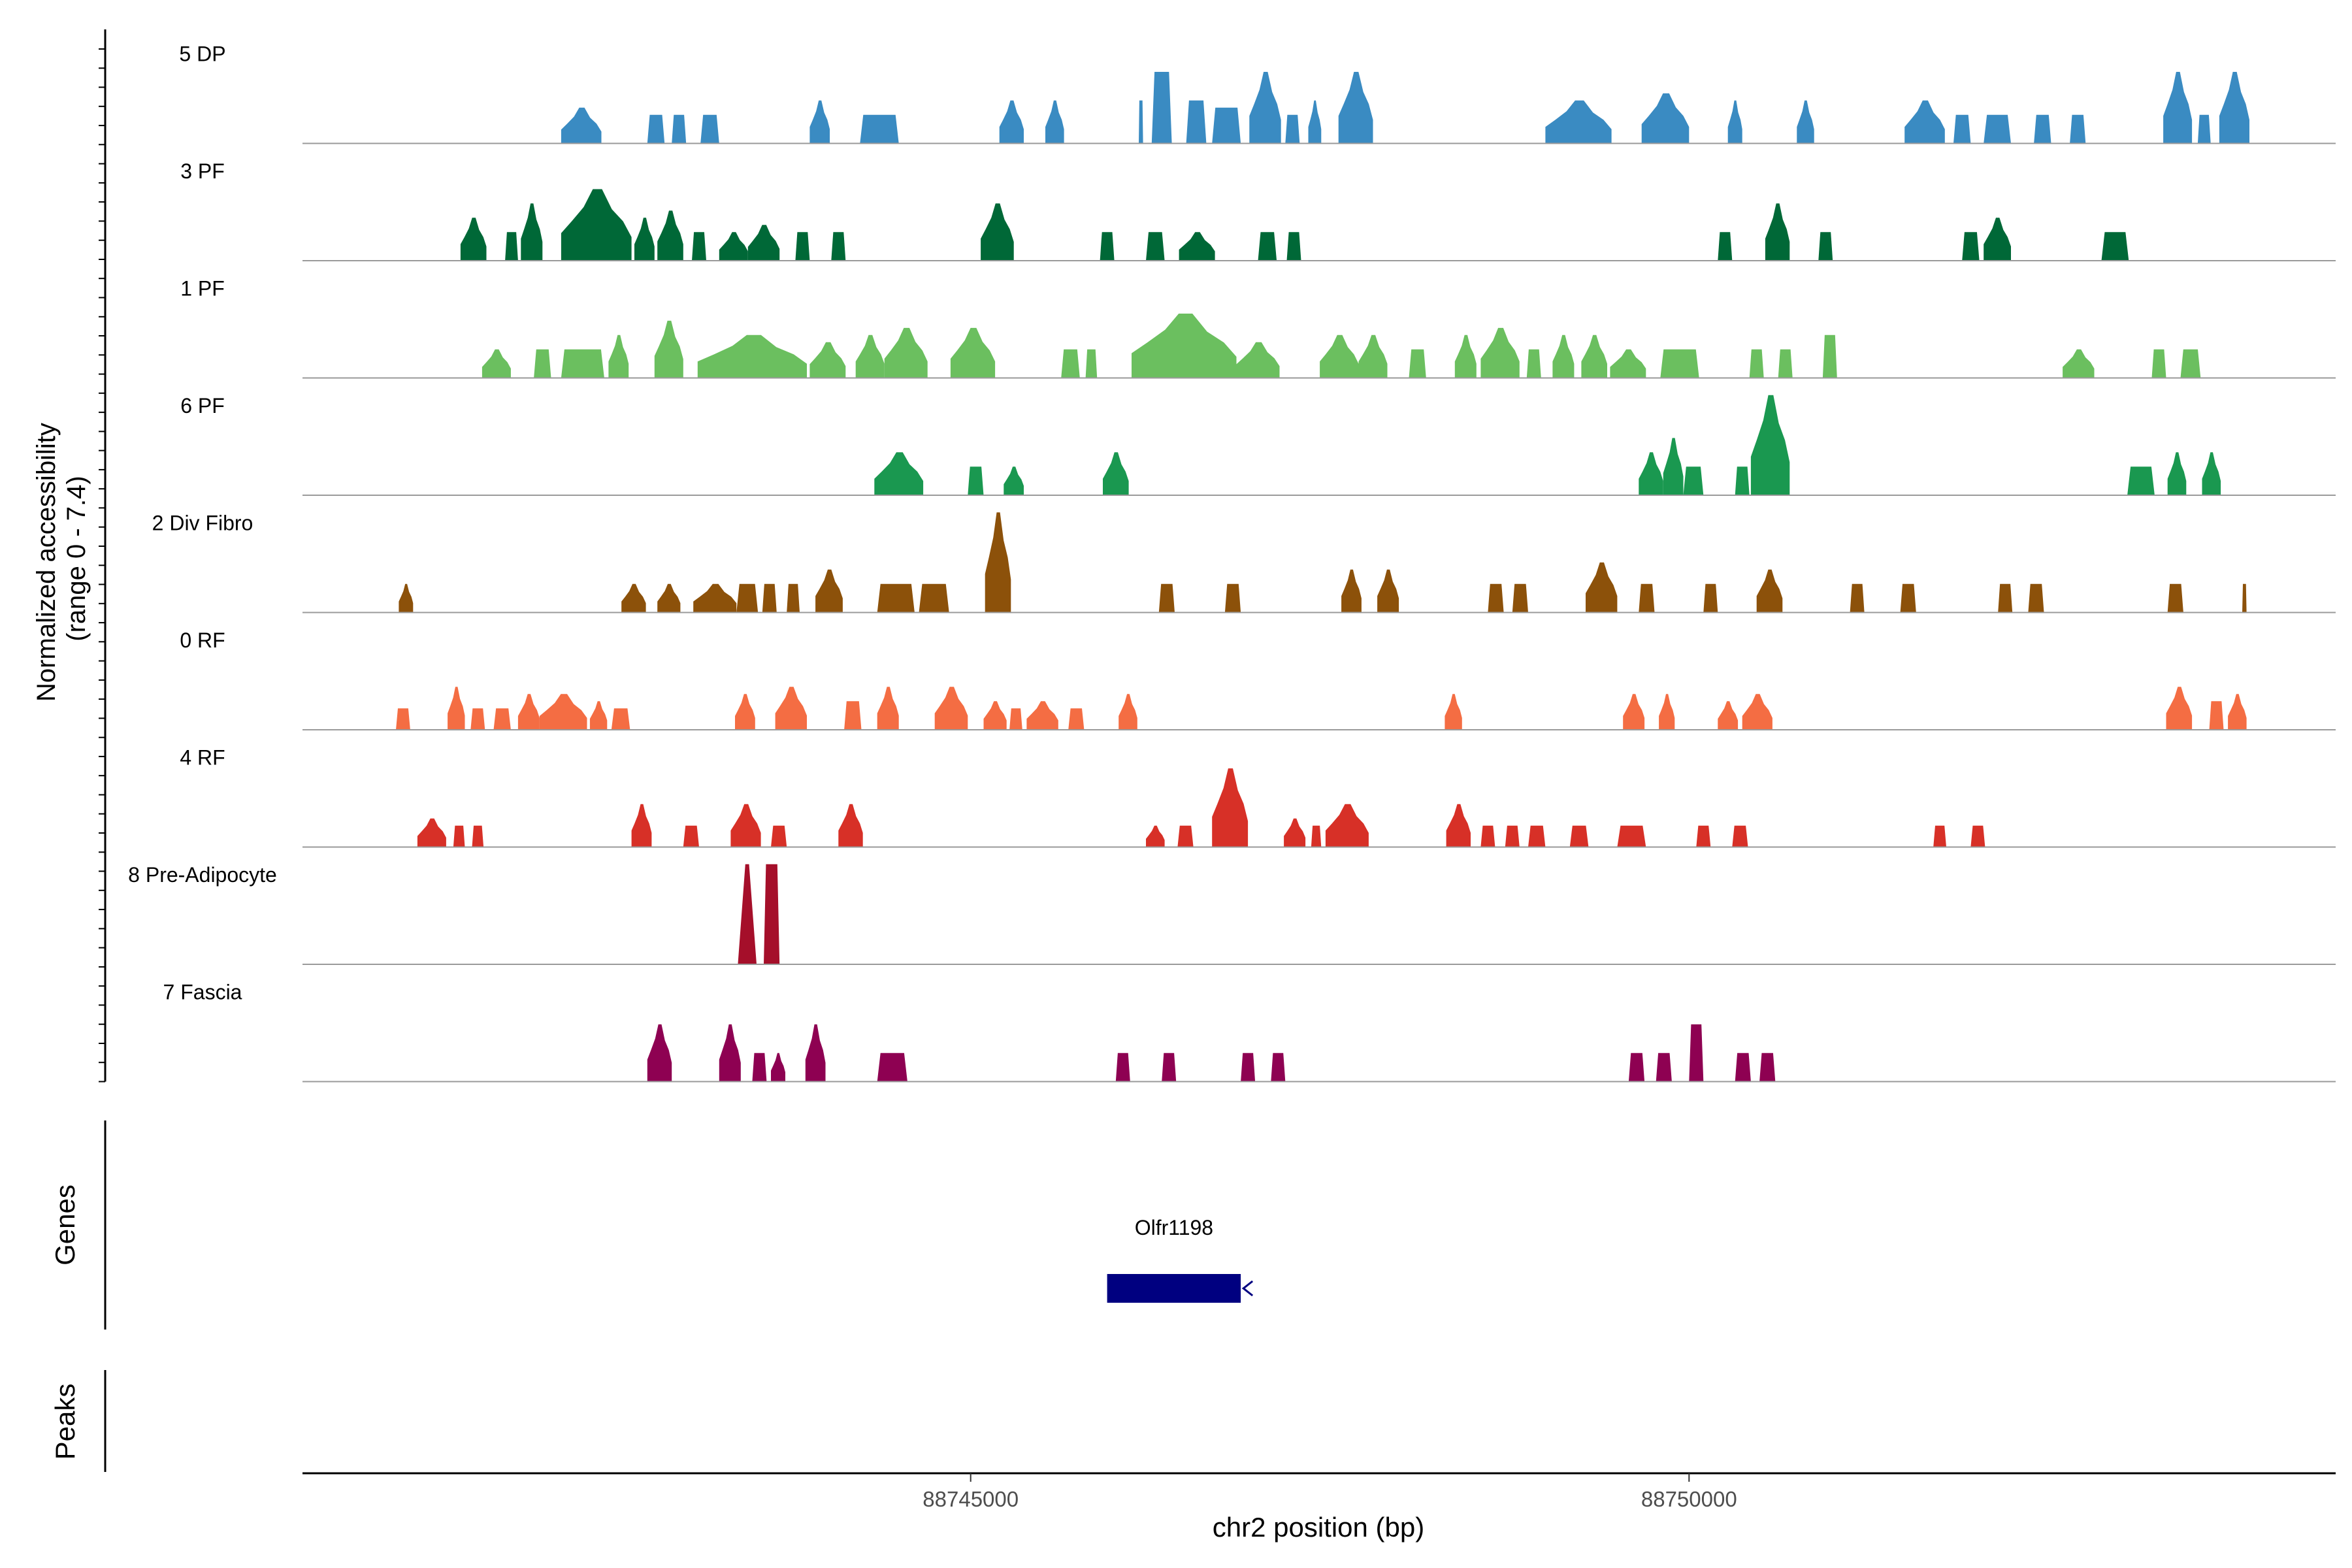  What do you see at coordinates (202, 288) in the screenshot?
I see `track-label: 1 PF` at bounding box center [202, 288].